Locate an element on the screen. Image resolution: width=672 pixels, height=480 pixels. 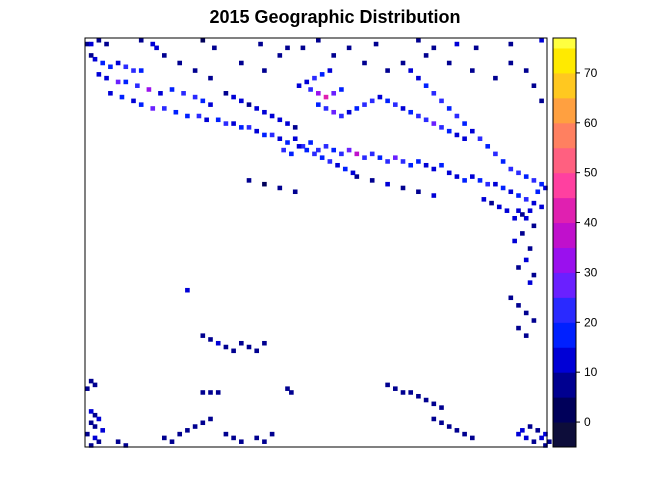
colorbar-tick-label: 30 is located at coordinates (591, 272).